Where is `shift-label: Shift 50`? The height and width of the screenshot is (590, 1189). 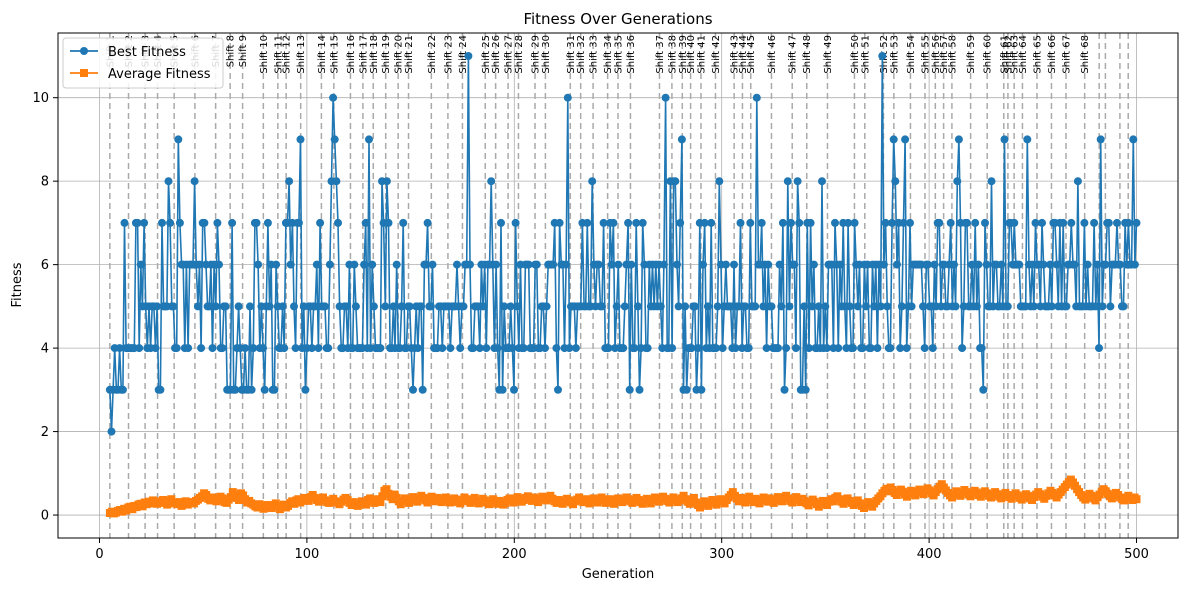 shift-label: Shift 50 is located at coordinates (855, 54).